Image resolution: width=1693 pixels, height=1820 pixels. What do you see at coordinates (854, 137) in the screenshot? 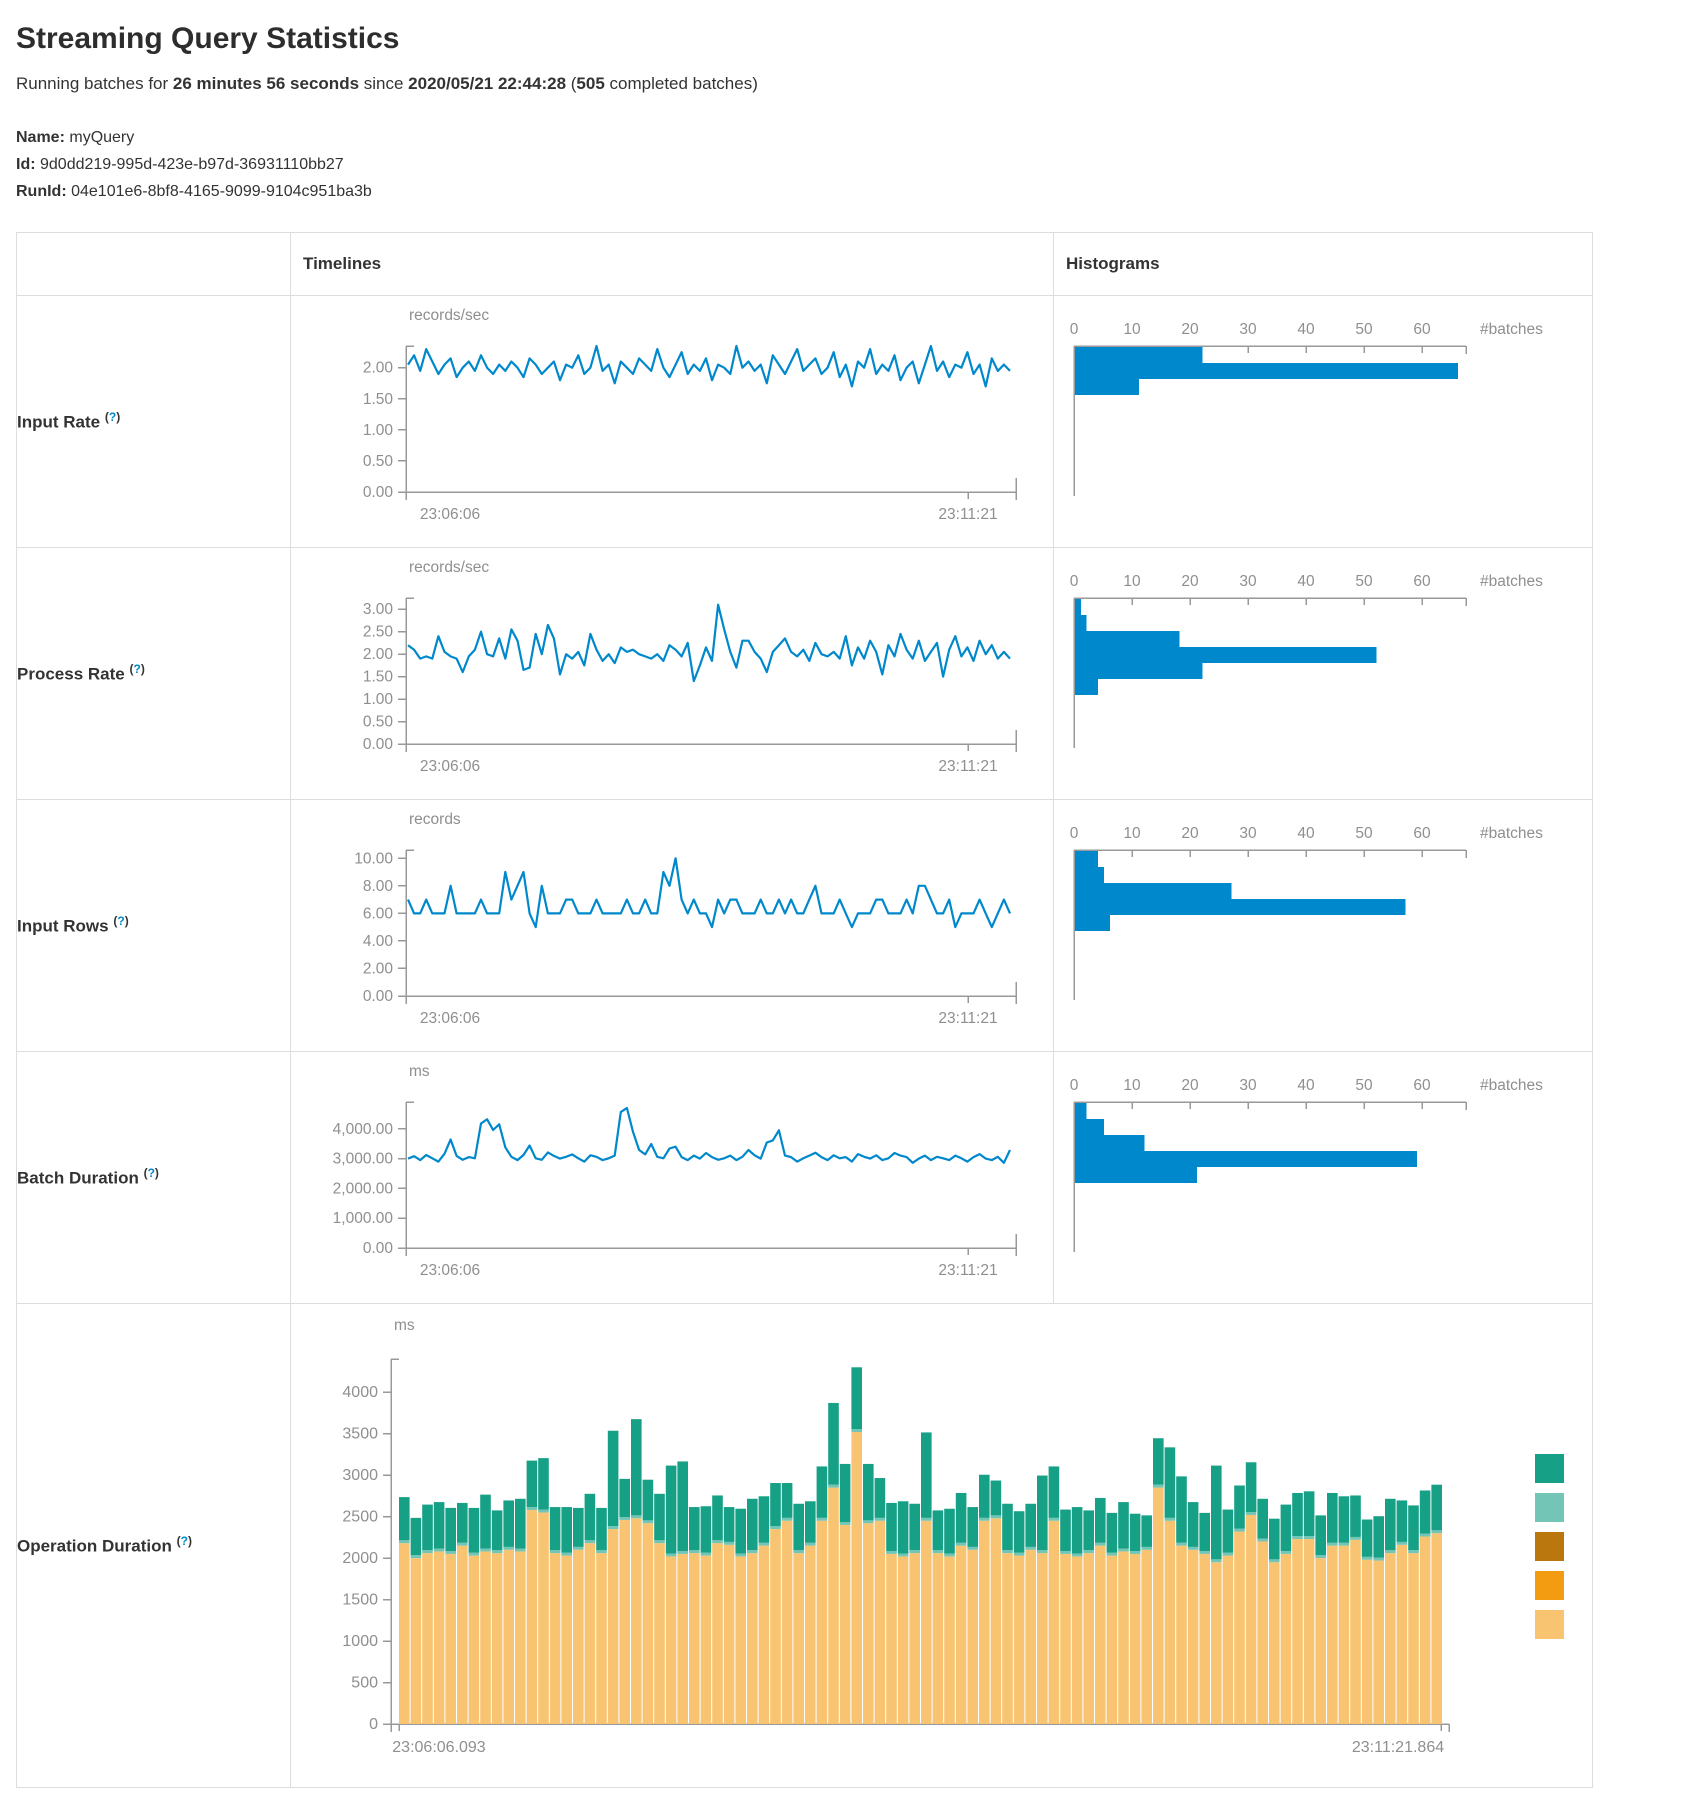
I see `query-name-line: Name: myQuery` at bounding box center [854, 137].